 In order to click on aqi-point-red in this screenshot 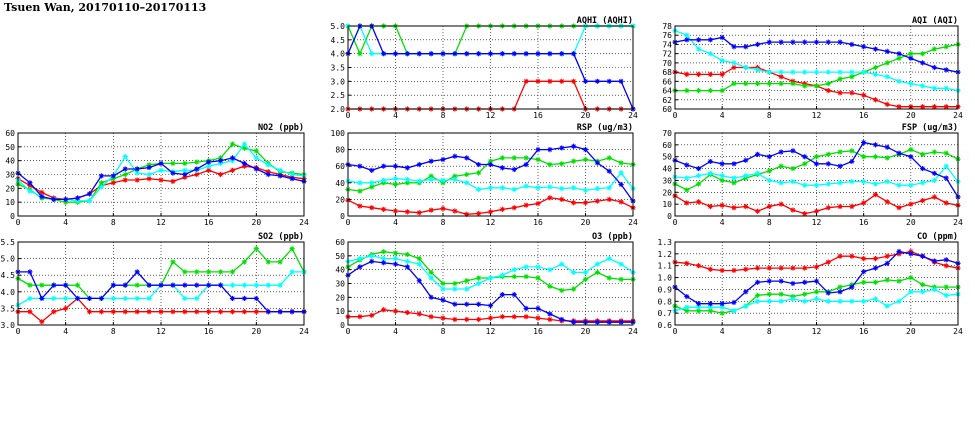, I will do `click(698, 74)`.